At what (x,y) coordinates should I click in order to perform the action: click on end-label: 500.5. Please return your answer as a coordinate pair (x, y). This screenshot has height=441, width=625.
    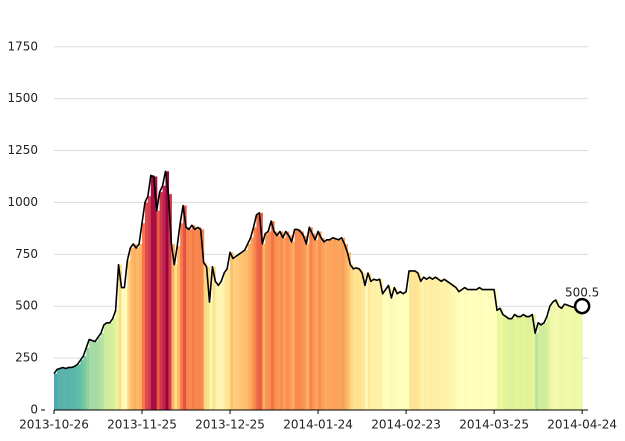
    Looking at the image, I should click on (582, 293).